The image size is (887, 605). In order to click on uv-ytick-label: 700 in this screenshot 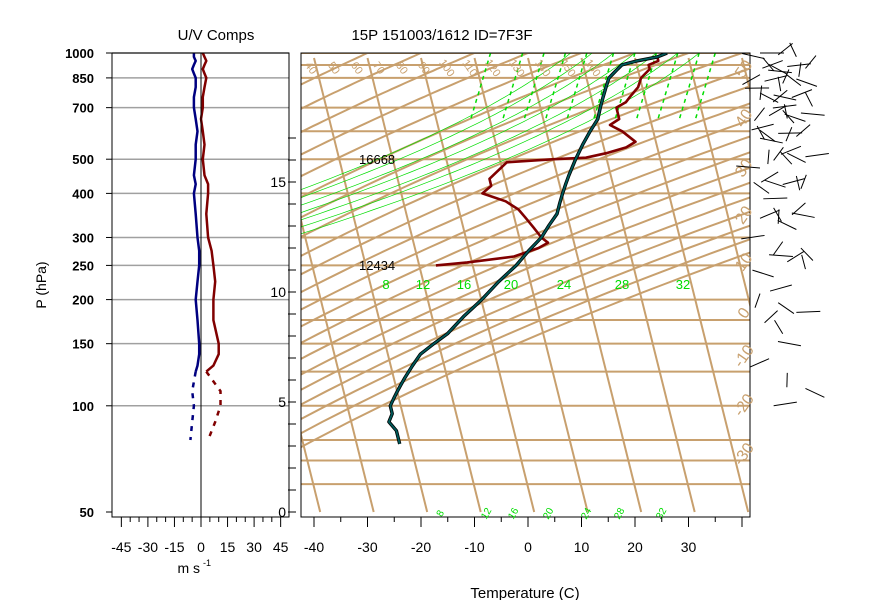, I will do `click(83, 108)`.